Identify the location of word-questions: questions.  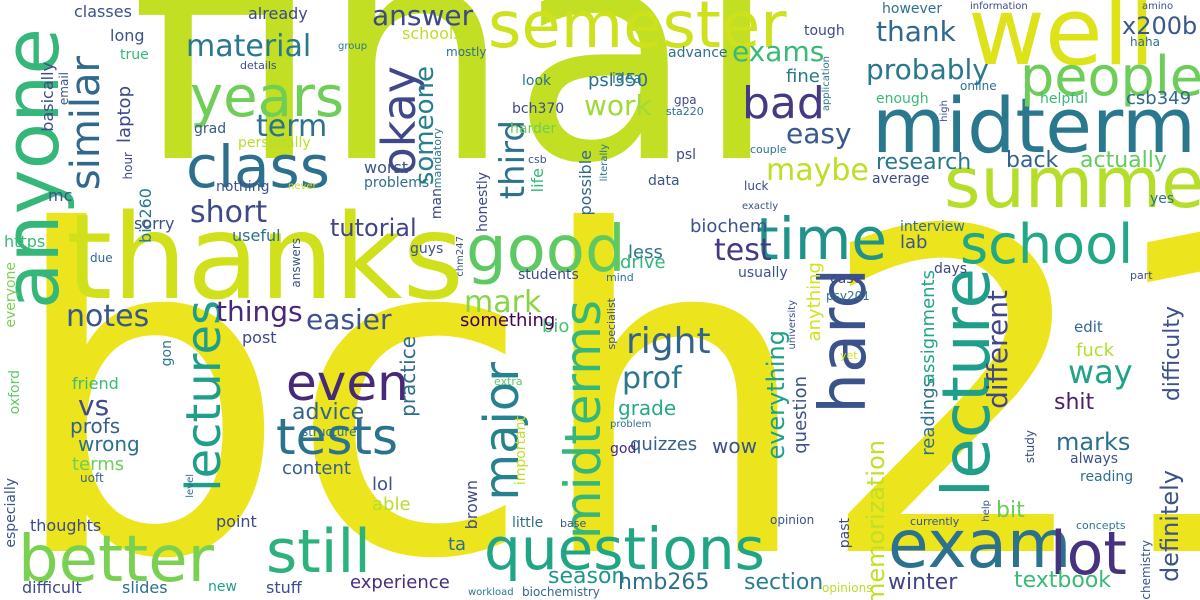
(624, 549).